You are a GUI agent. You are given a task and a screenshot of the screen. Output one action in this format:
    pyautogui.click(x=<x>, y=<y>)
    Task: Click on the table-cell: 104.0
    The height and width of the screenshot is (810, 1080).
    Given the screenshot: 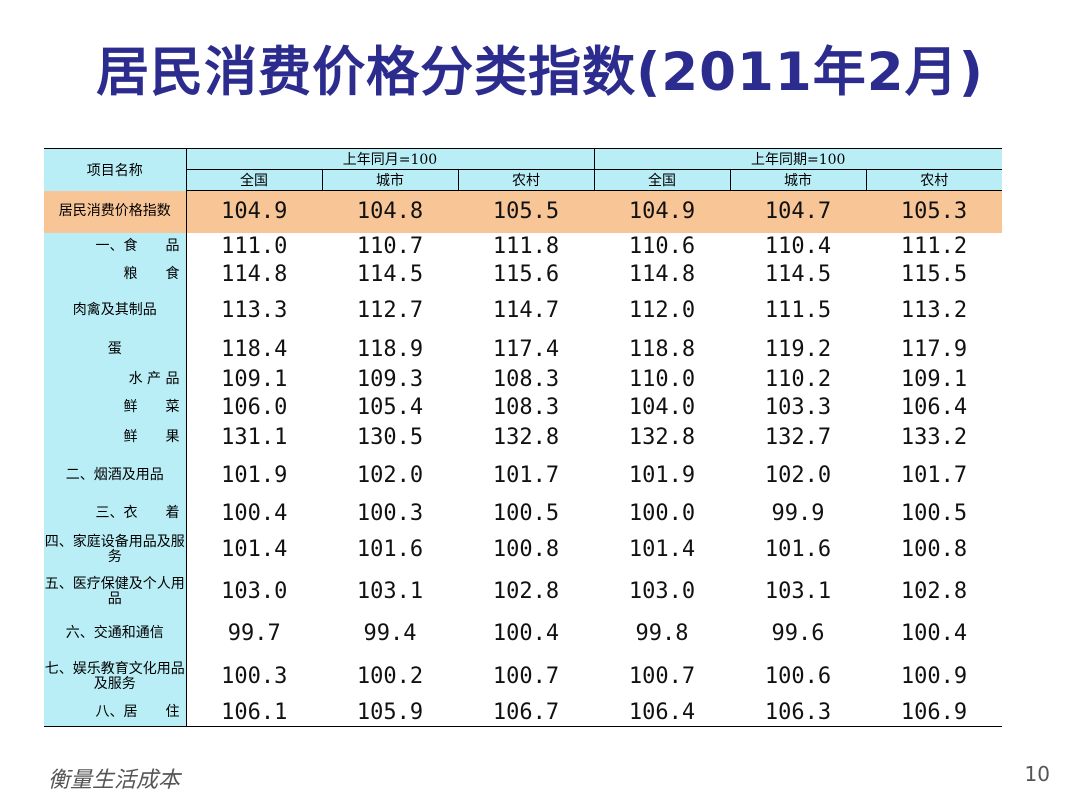 What is the action you would take?
    pyautogui.click(x=662, y=407)
    